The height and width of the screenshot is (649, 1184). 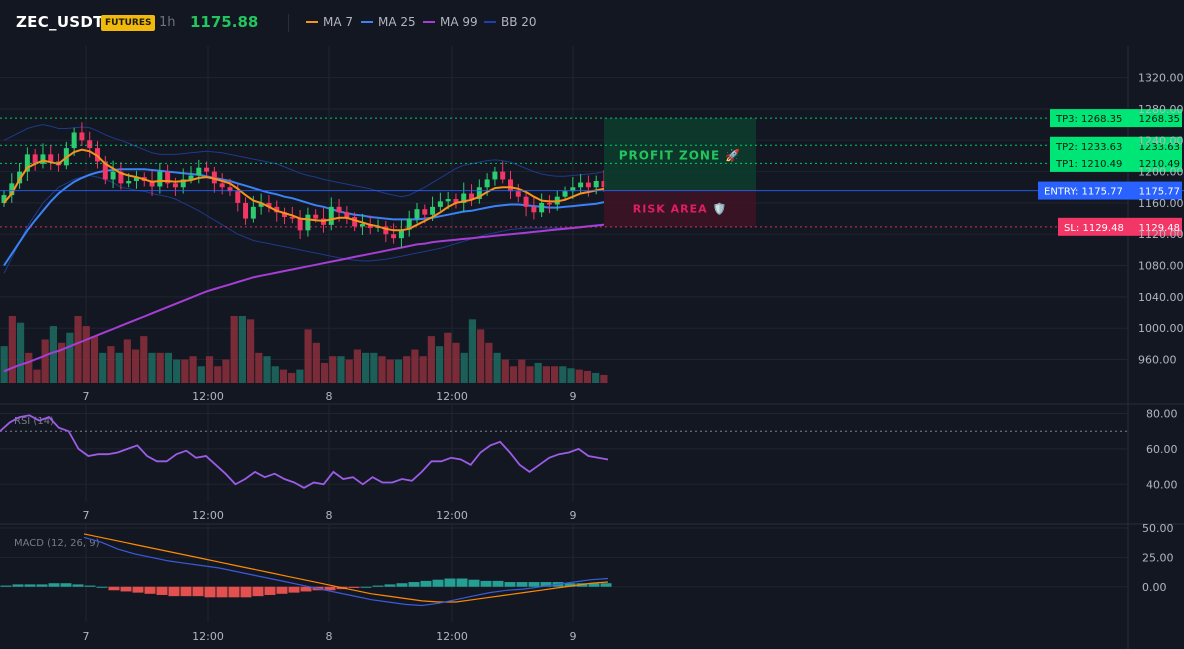 I want to click on rsi-panel: RSI (14), so click(x=564, y=451).